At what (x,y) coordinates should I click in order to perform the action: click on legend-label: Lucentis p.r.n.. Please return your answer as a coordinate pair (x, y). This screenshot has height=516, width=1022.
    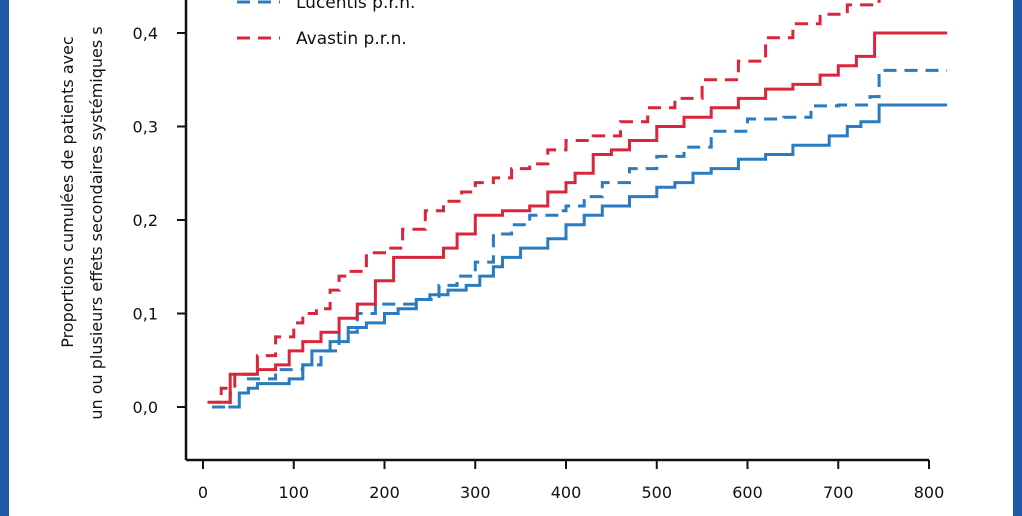
    Looking at the image, I should click on (355, 6).